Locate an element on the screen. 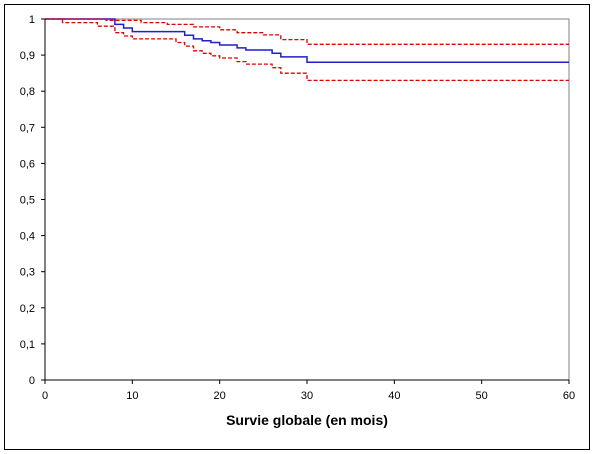 The image size is (596, 454). x-tick-label: 0 is located at coordinates (45, 396).